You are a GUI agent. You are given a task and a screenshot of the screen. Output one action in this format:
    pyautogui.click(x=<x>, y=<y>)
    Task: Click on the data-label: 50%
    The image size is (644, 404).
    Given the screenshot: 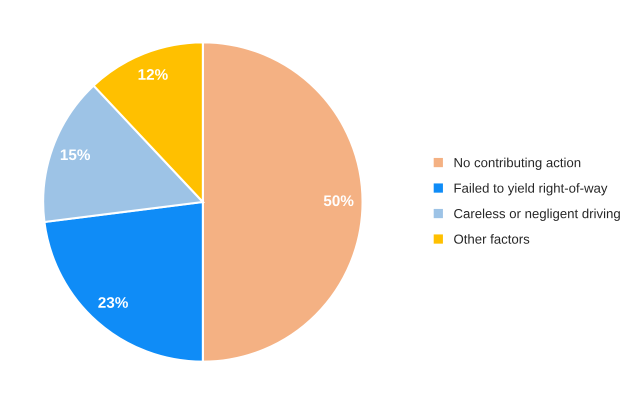 What is the action you would take?
    pyautogui.click(x=339, y=200)
    